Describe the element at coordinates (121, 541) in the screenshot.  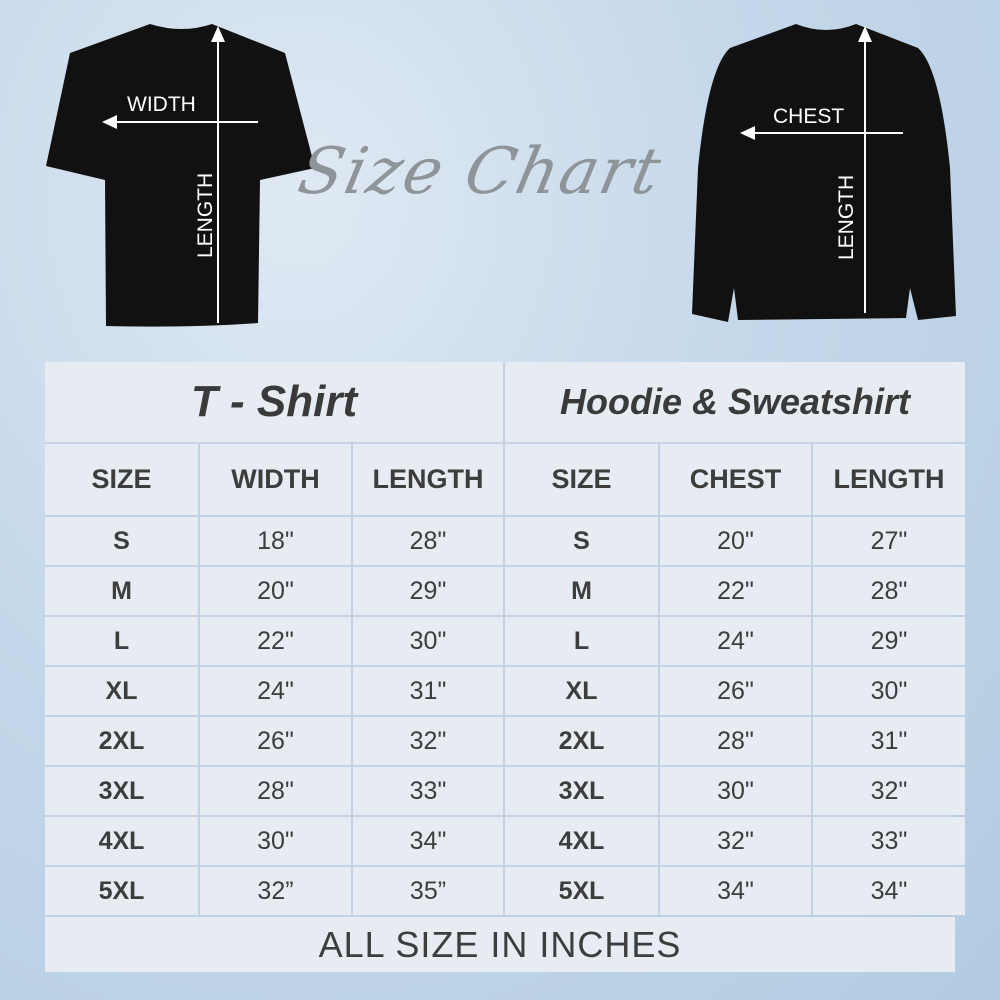
I see `tshirt-table-cell: S` at that location.